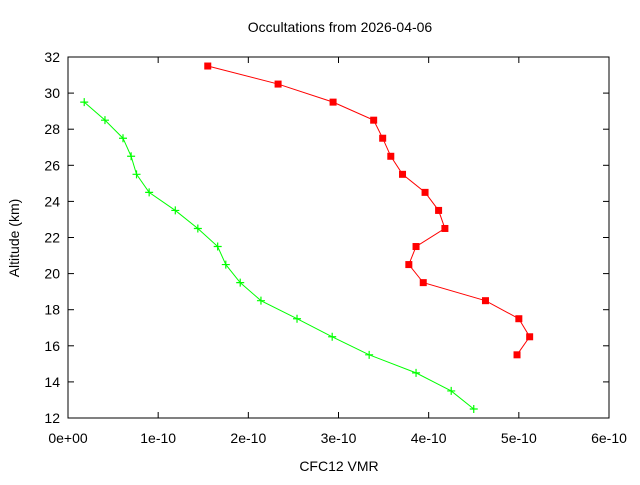 The height and width of the screenshot is (485, 640). What do you see at coordinates (52, 310) in the screenshot?
I see `y-tick-label: 18` at bounding box center [52, 310].